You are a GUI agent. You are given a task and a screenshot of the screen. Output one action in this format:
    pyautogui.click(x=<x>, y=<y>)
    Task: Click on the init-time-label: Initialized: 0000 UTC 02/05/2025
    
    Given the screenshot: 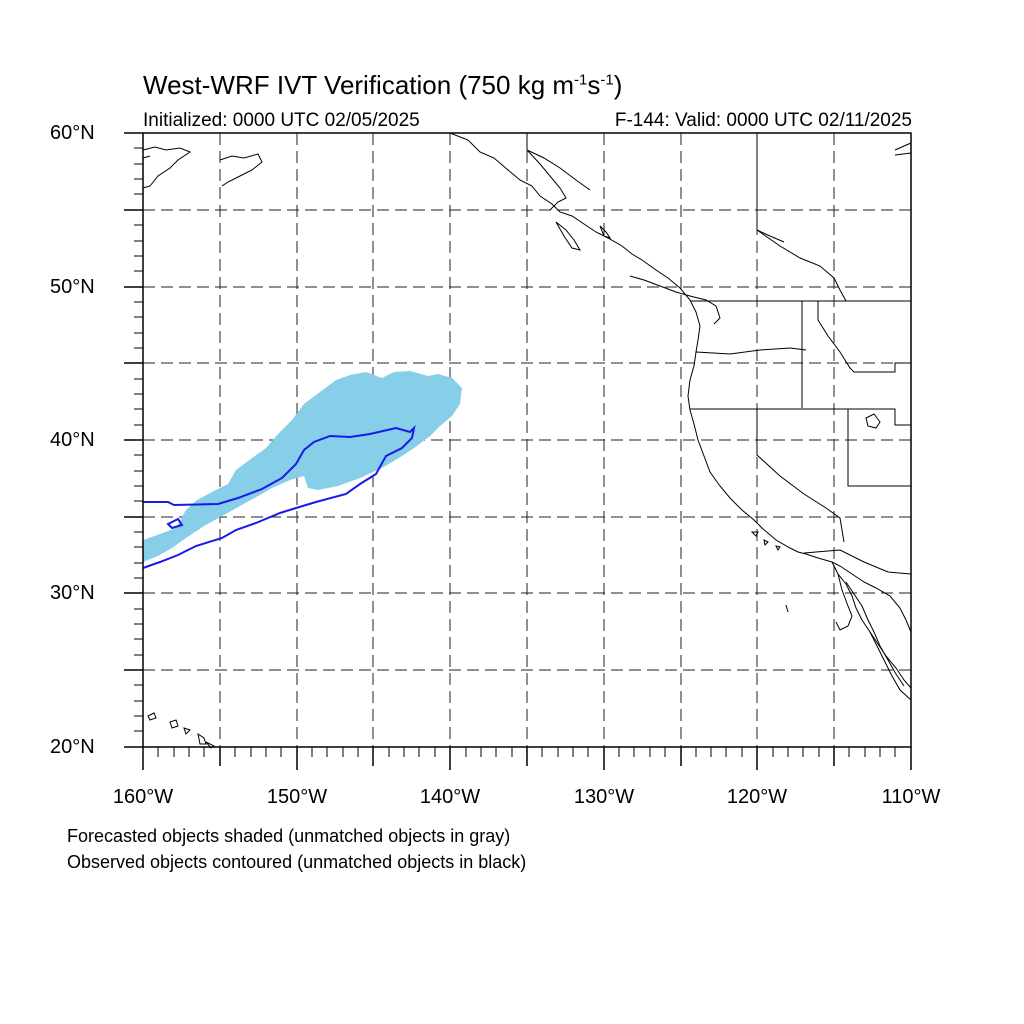 What is the action you would take?
    pyautogui.click(x=281, y=120)
    